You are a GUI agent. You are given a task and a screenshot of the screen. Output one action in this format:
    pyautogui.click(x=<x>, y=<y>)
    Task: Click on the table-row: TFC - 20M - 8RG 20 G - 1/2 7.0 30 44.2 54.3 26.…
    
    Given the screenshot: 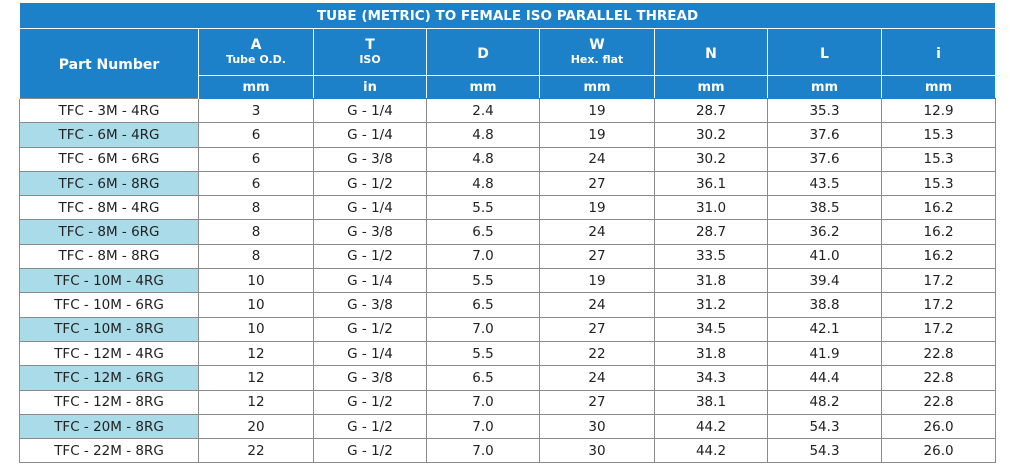 What is the action you would take?
    pyautogui.click(x=508, y=426)
    